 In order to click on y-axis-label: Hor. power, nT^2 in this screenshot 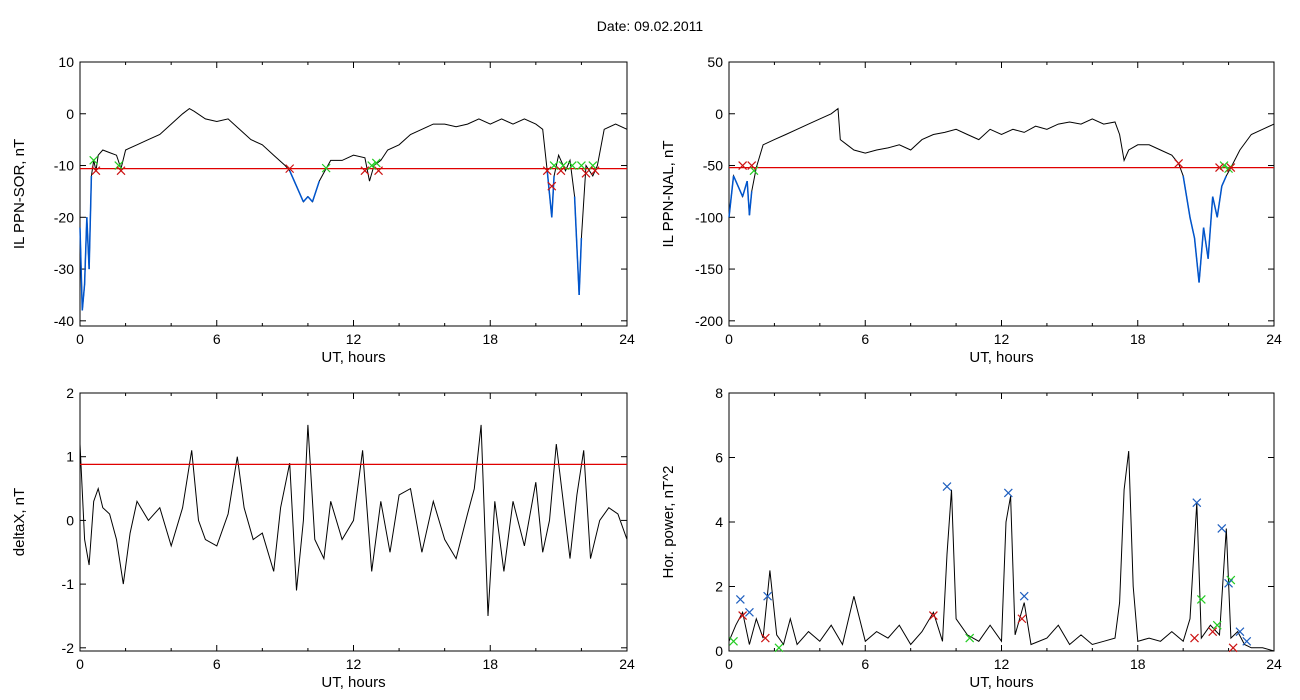, I will do `click(668, 522)`.